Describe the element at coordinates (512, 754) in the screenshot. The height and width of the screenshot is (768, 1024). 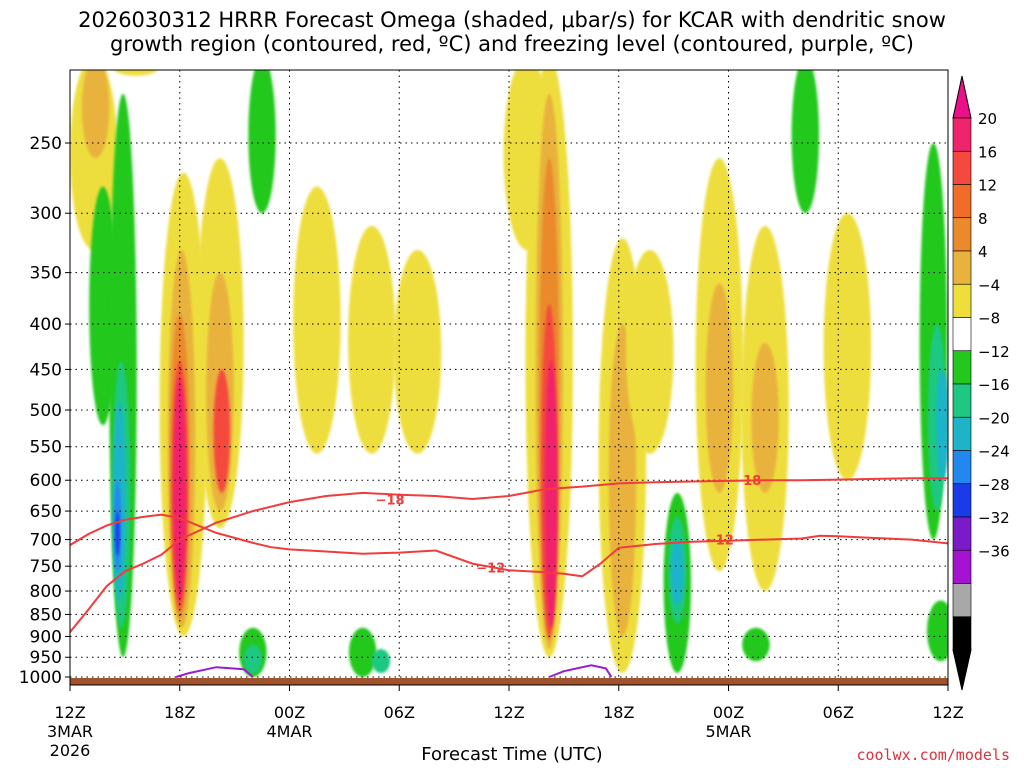
I see `x-axis-title: Forecast Time (UTC)` at that location.